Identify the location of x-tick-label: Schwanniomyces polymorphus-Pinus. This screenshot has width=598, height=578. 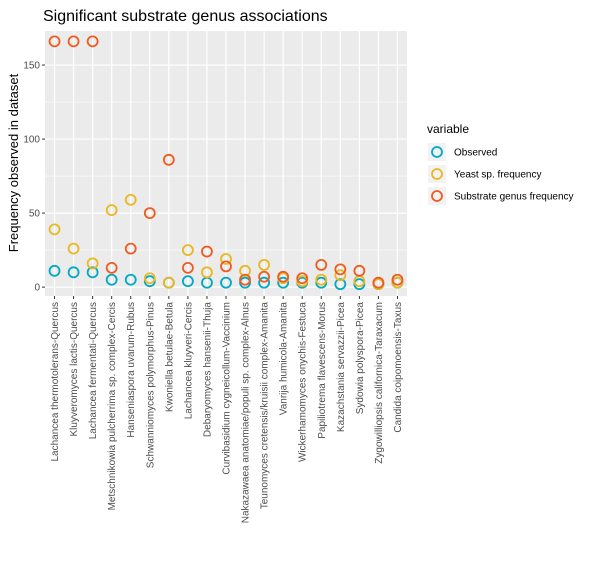
(150, 385).